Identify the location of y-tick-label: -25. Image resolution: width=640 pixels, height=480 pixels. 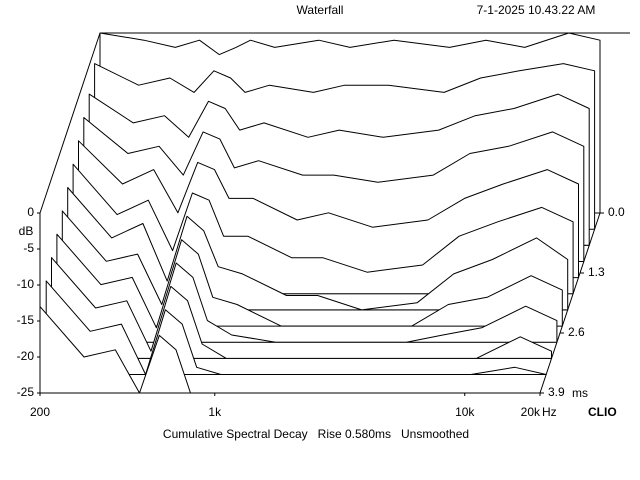
(26, 392).